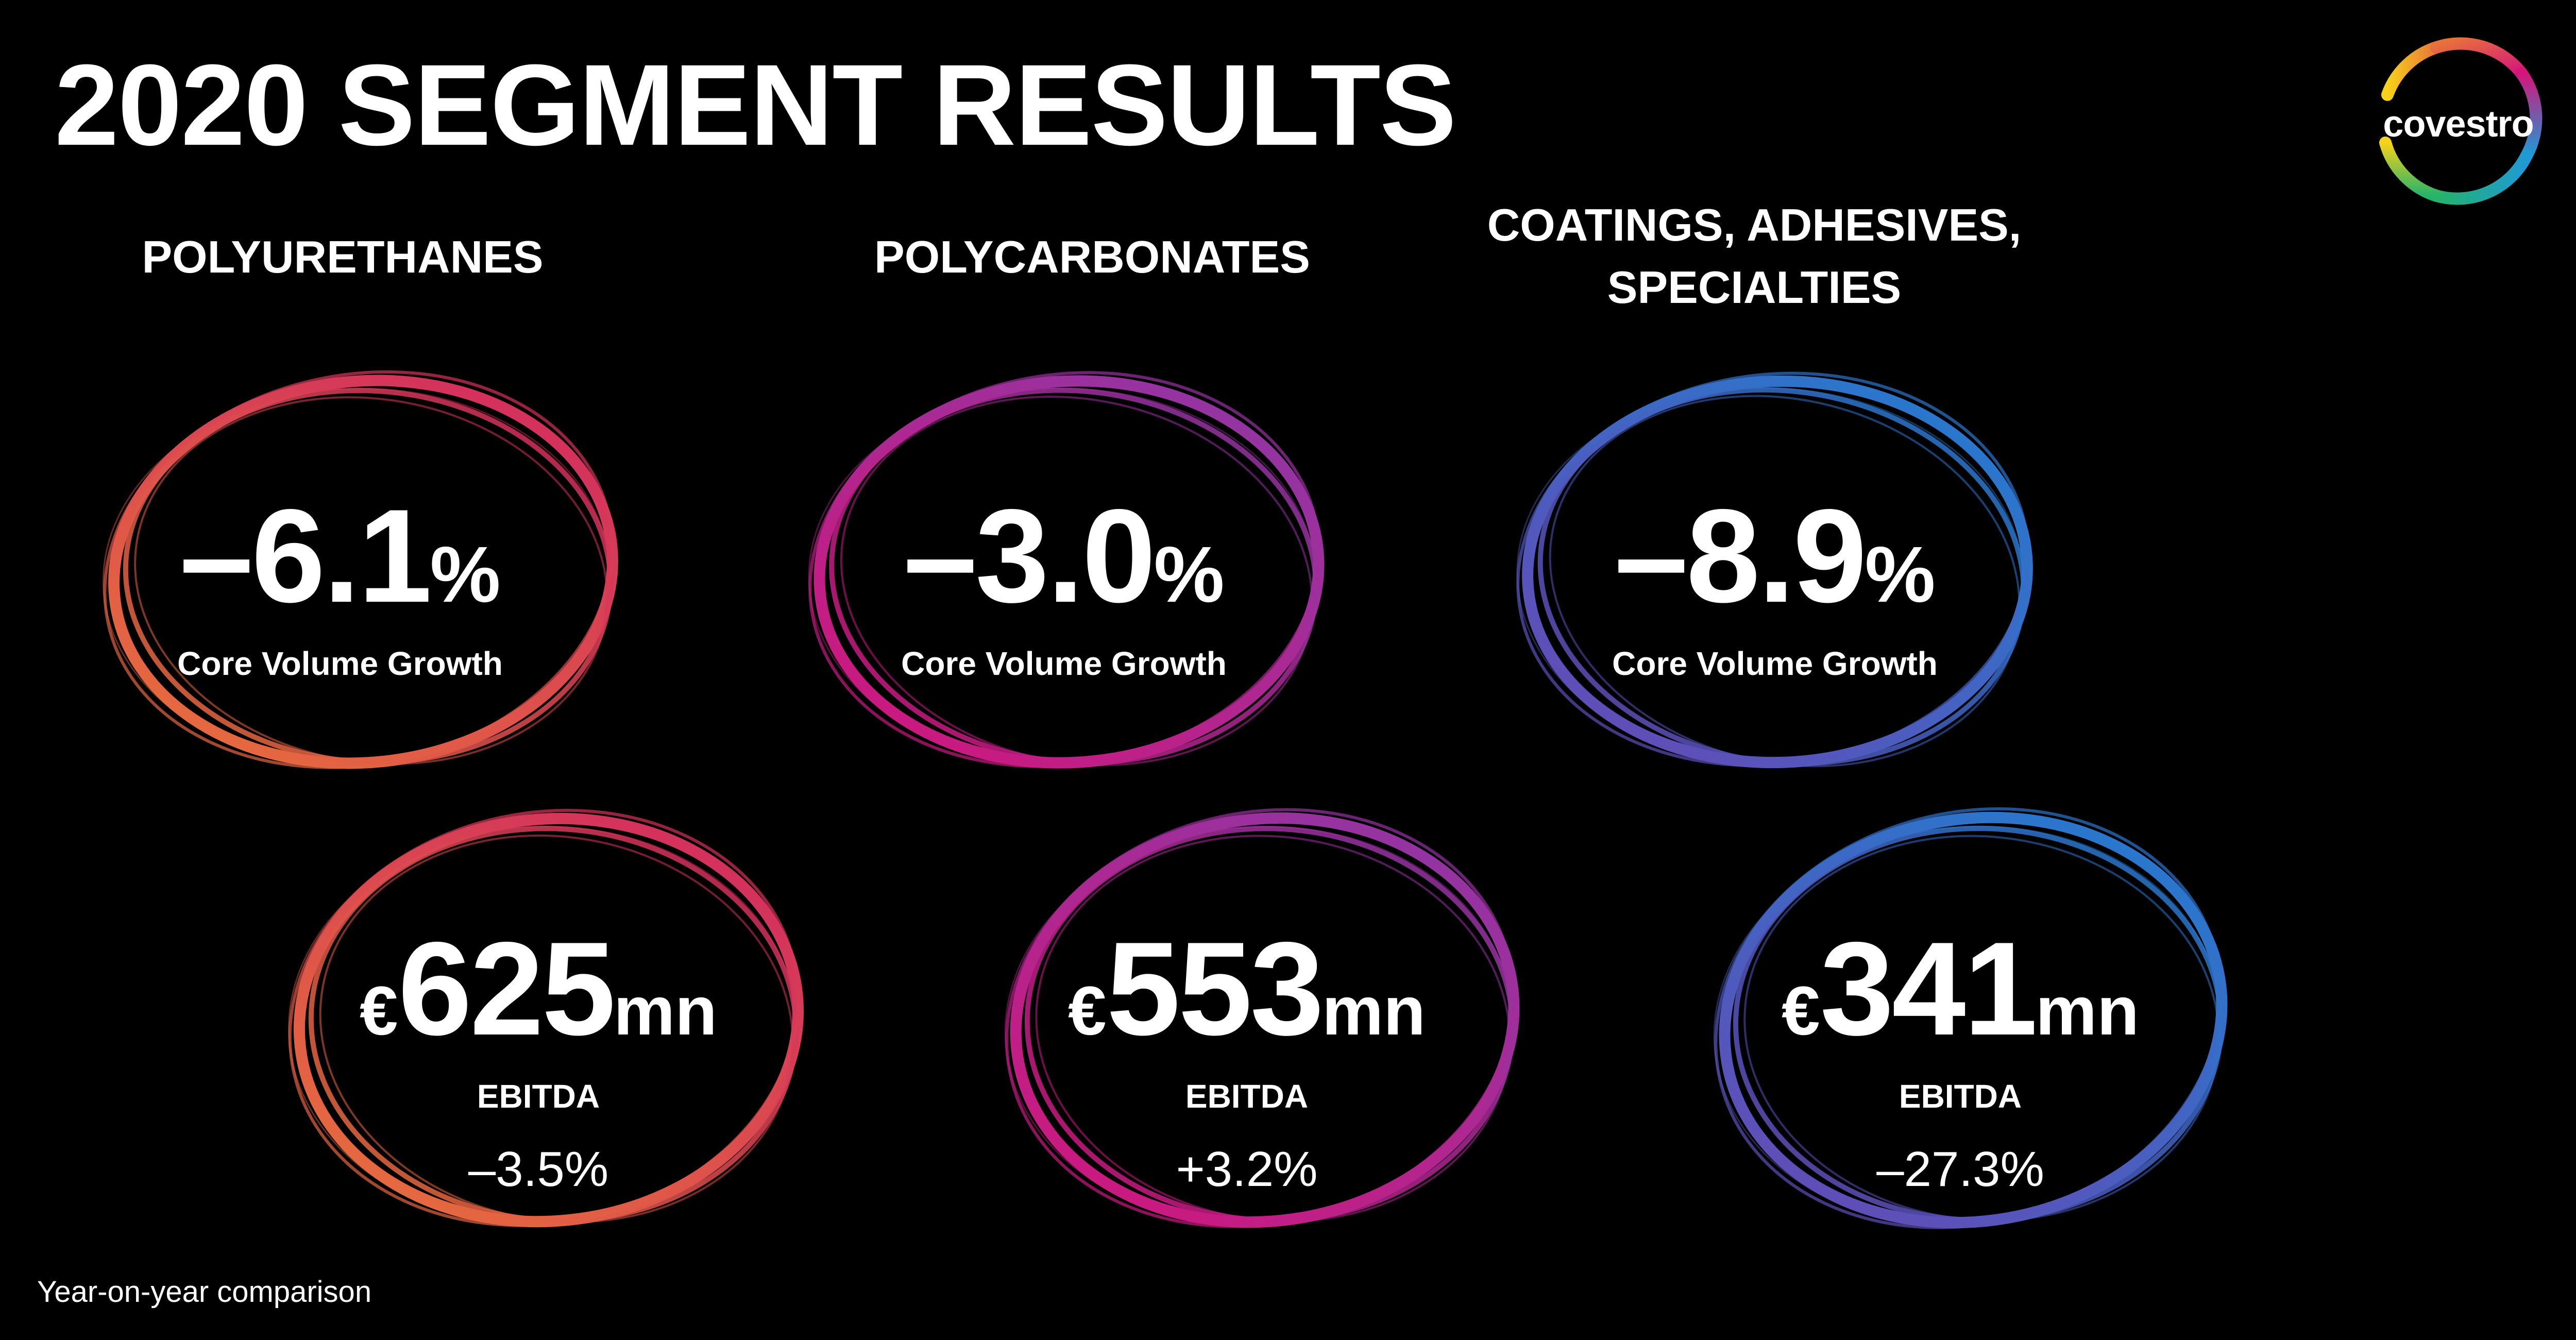 This screenshot has height=1340, width=2576. Describe the element at coordinates (1960, 1169) in the screenshot. I see `ebitda-change: –27.3%` at that location.